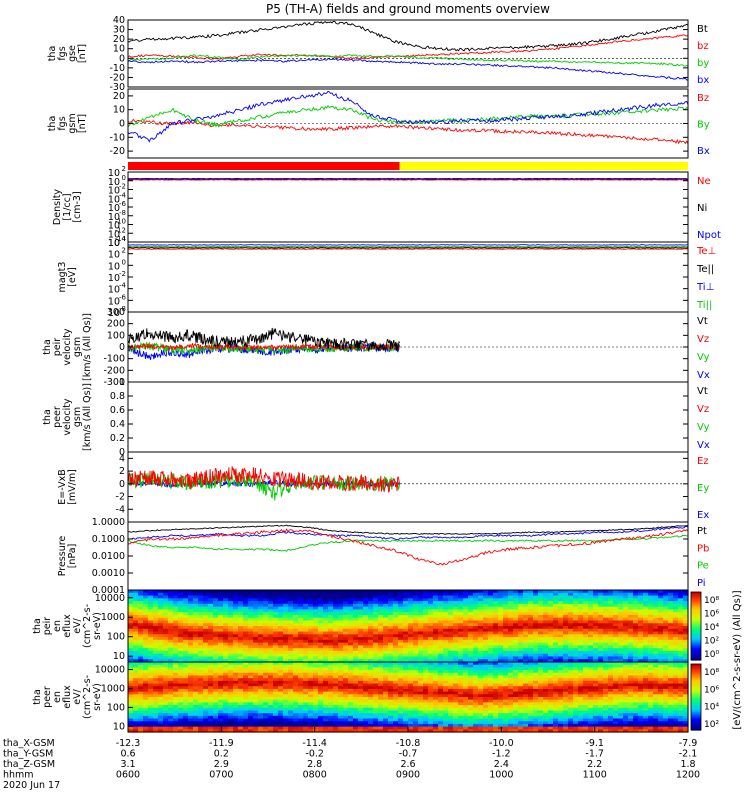 This screenshot has width=750, height=800. Describe the element at coordinates (77, 347) in the screenshot. I see `y-axis-label: gsm` at that location.